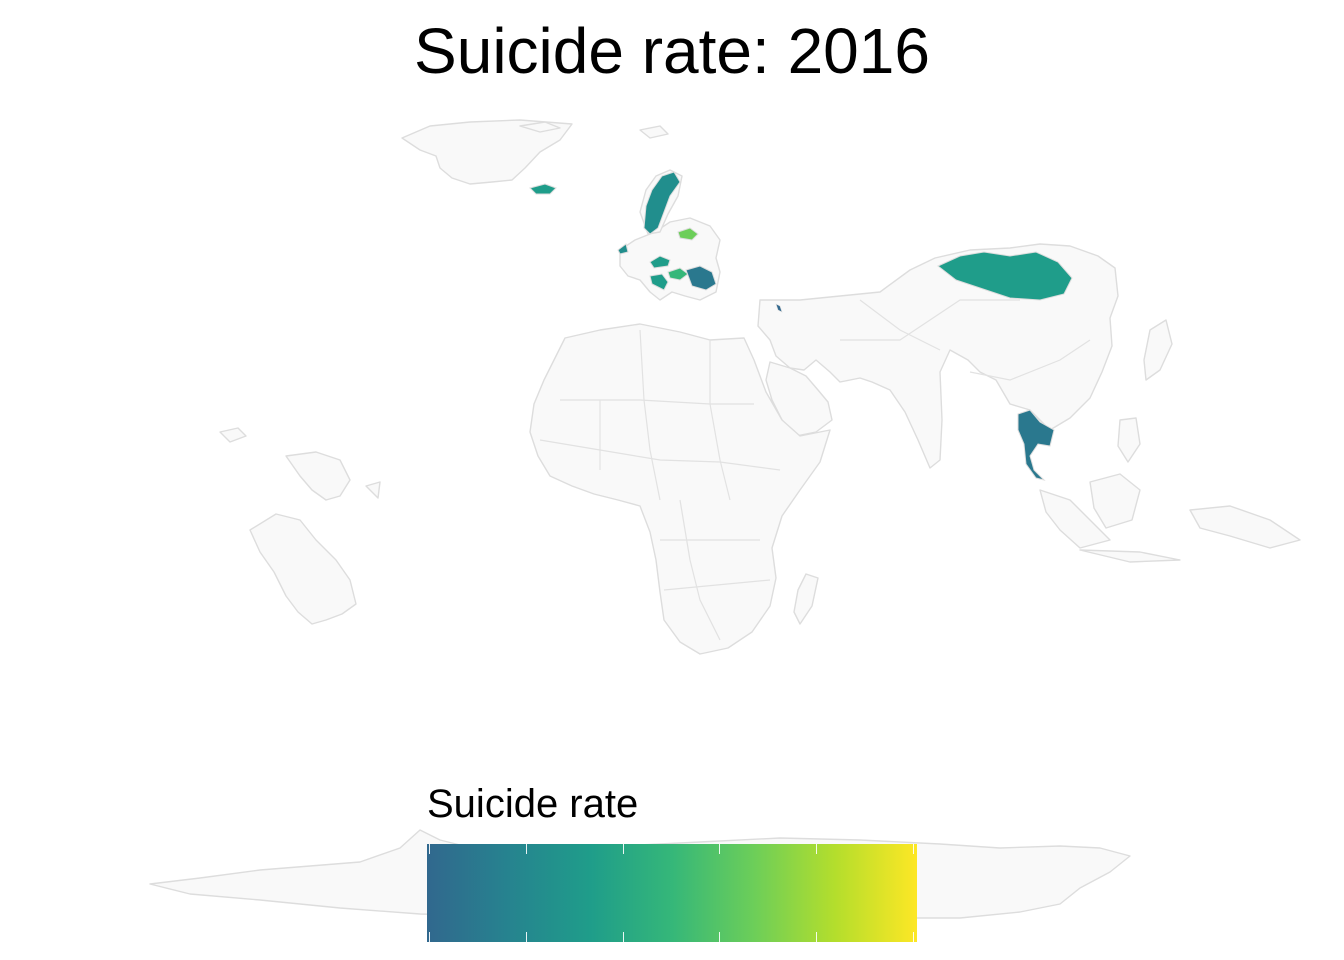 Image resolution: width=1344 pixels, height=960 pixels. Describe the element at coordinates (1158, 350) in the screenshot. I see `japan` at that location.